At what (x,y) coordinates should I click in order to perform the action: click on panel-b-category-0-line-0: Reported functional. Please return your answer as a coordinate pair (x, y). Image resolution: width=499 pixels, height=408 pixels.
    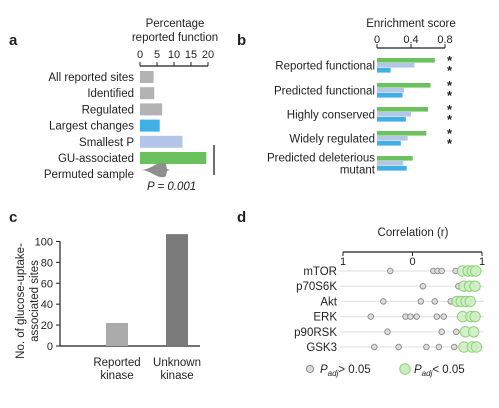
    Looking at the image, I should click on (325, 67).